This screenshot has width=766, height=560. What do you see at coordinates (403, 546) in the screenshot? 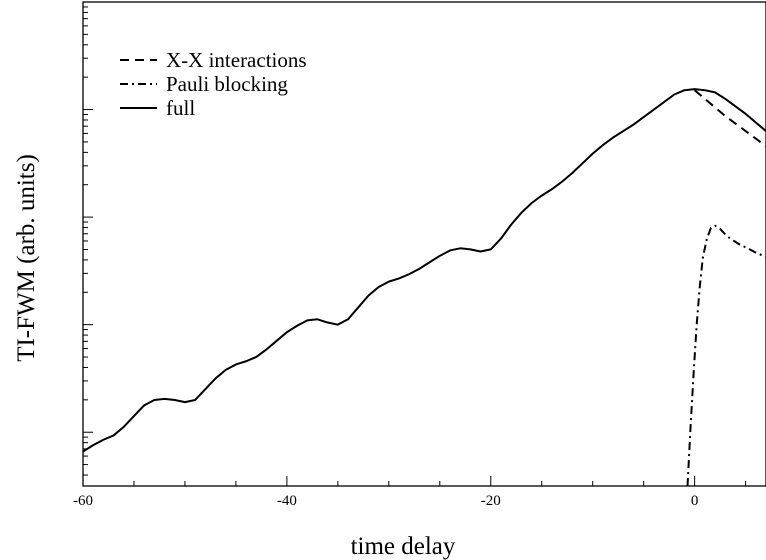
I see `x-axis-label: time delay` at bounding box center [403, 546].